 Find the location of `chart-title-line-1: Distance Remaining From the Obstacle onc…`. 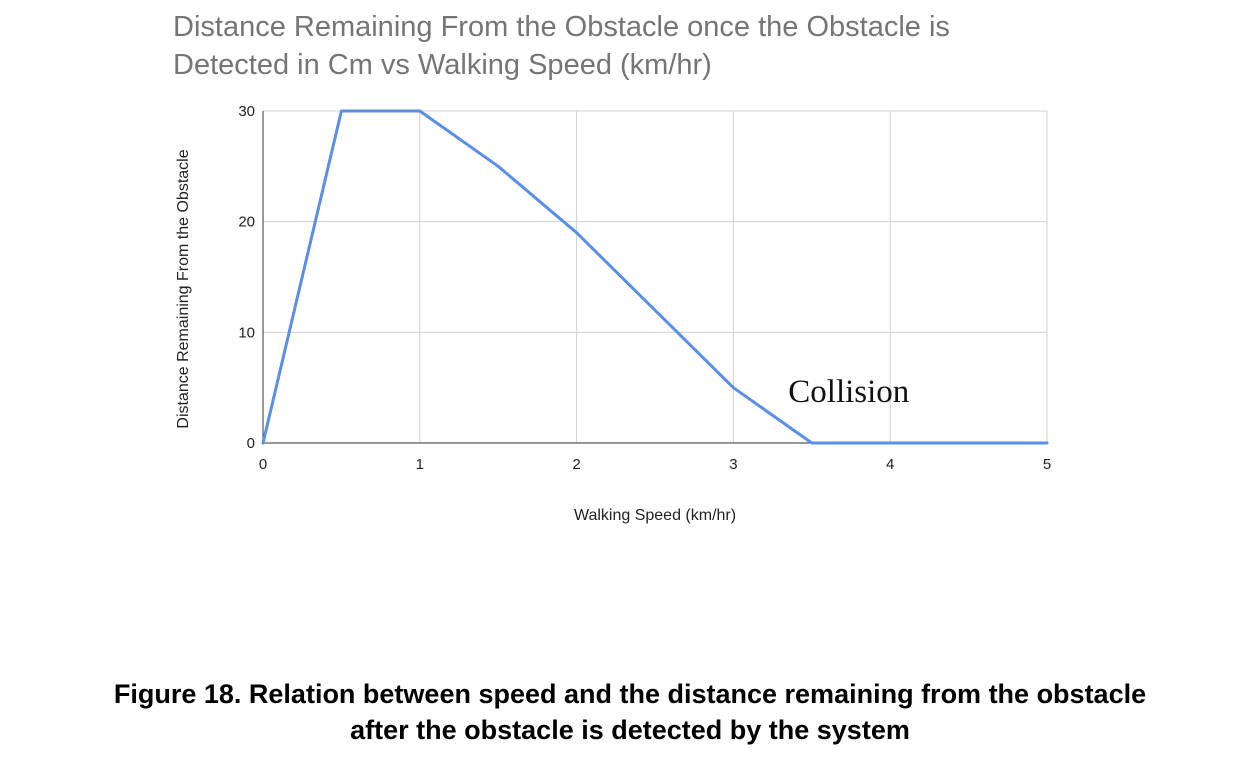

chart-title-line-1: Distance Remaining From the Obstacle onc… is located at coordinates (561, 27).